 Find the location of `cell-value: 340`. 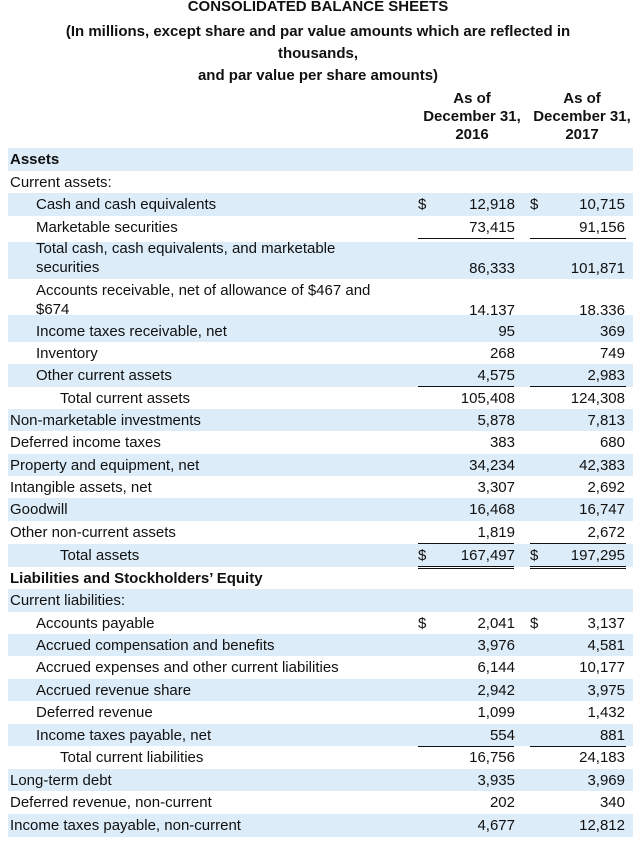

cell-value: 340 is located at coordinates (612, 802).